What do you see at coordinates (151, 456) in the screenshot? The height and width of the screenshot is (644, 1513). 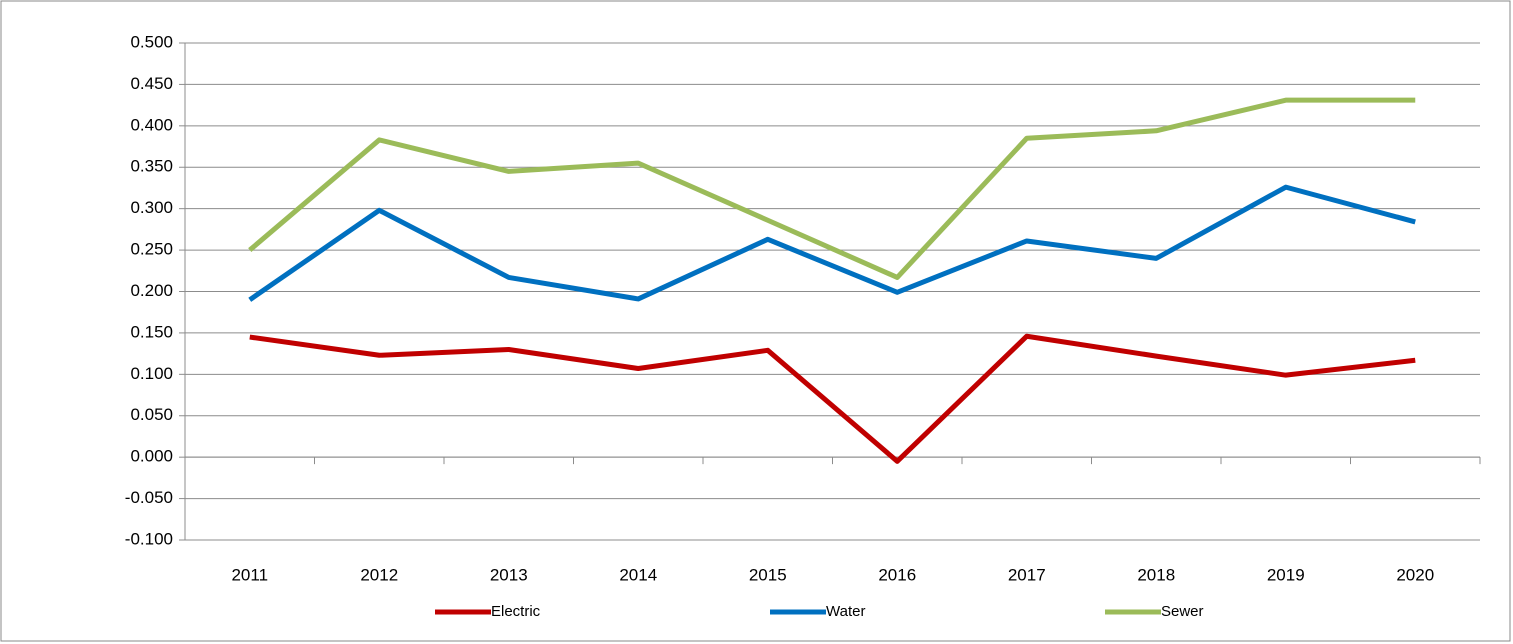 I see `y-tick-label: 0.000` at bounding box center [151, 456].